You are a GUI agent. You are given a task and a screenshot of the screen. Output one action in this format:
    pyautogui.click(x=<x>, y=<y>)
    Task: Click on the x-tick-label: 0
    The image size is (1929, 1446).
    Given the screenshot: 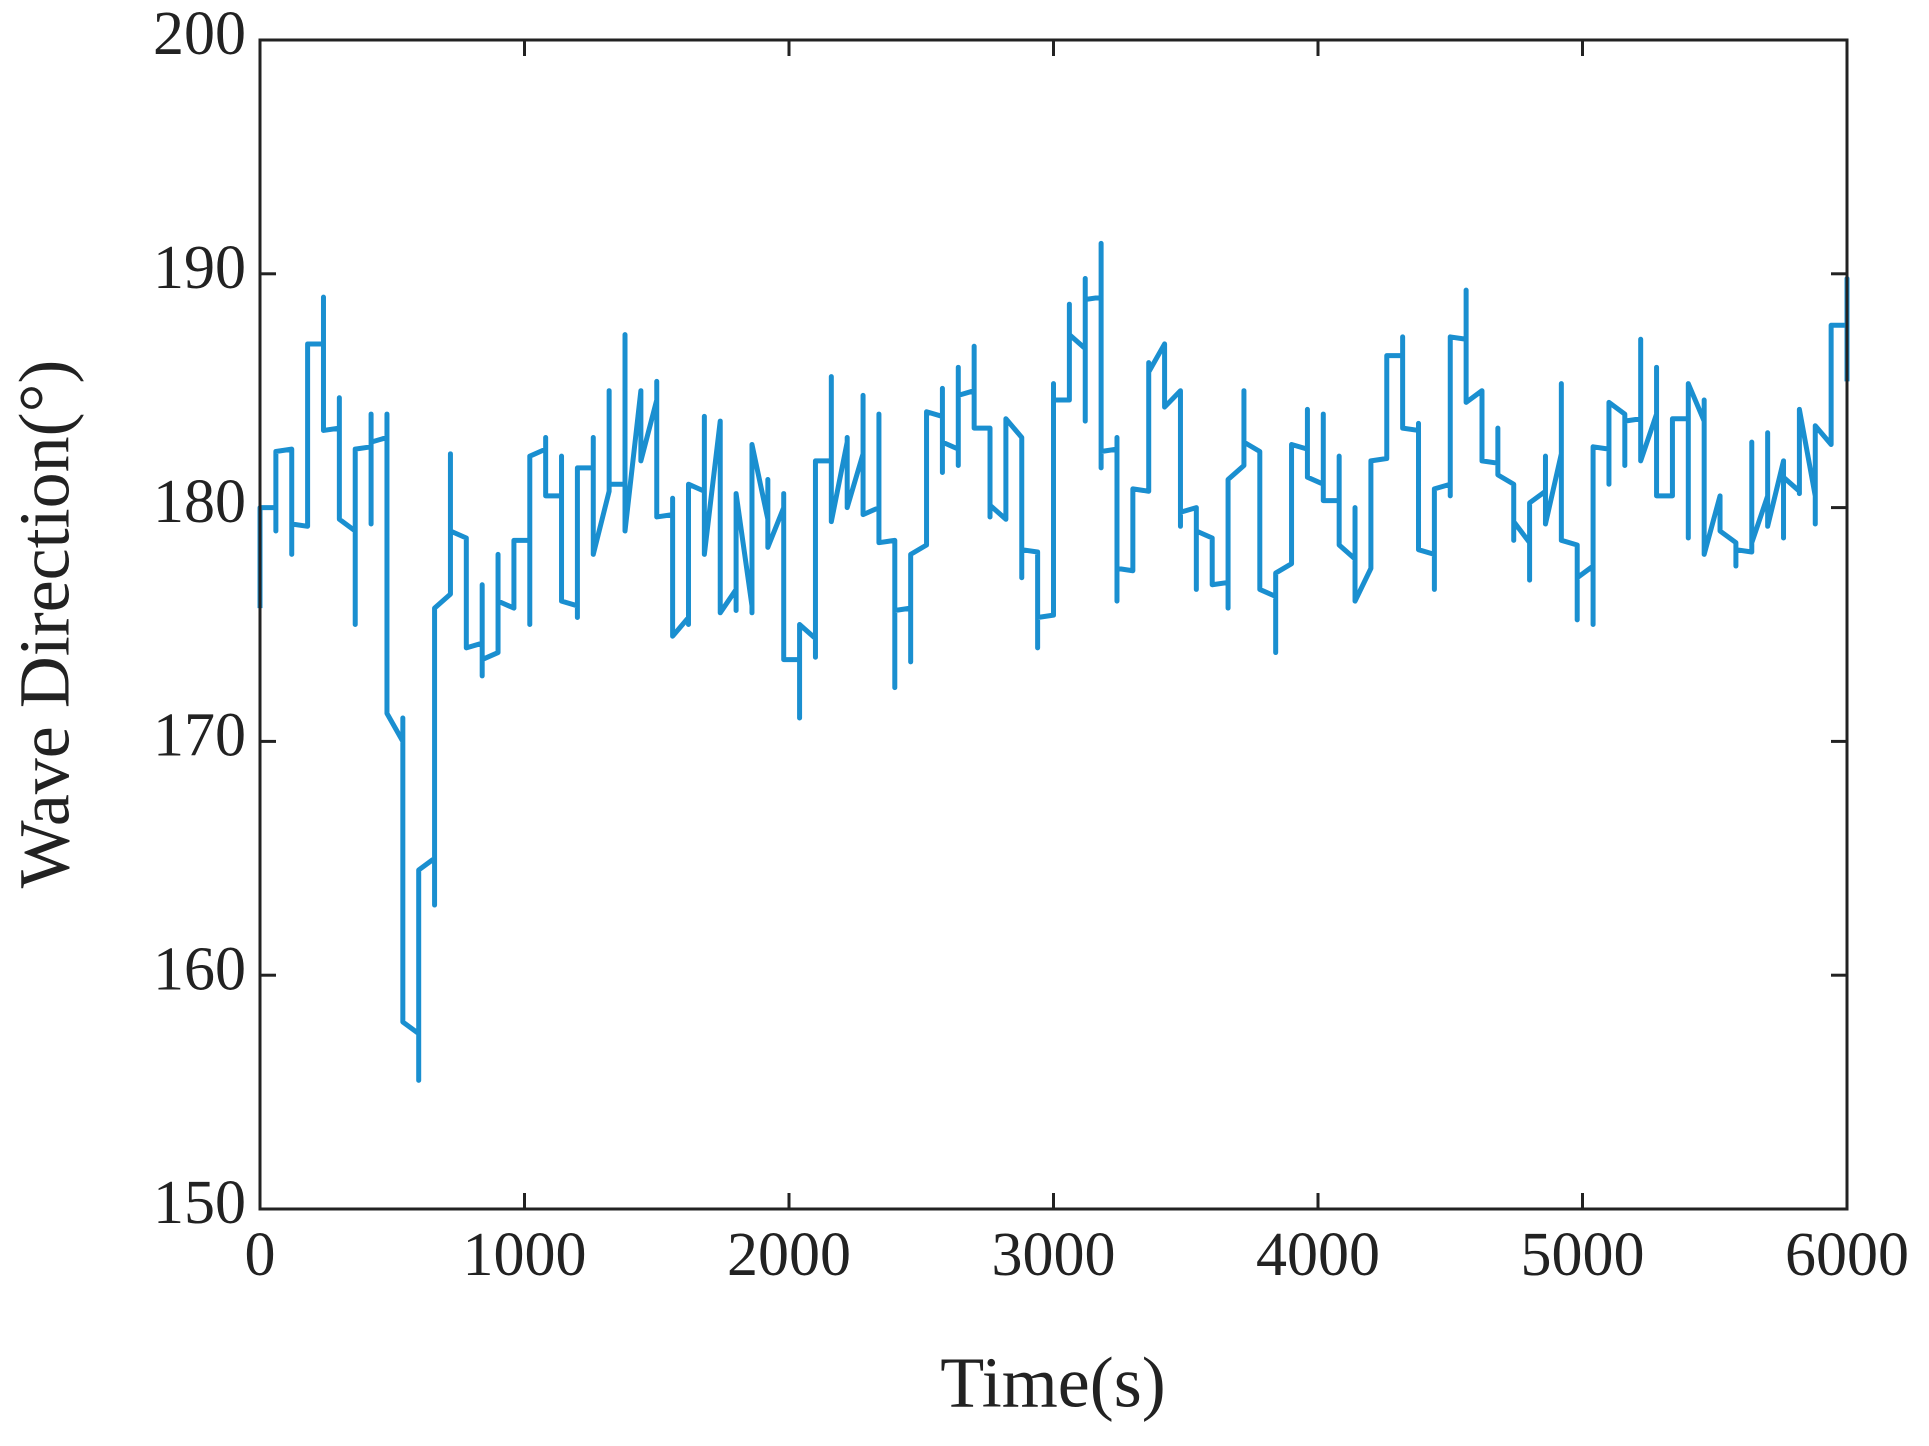 What is the action you would take?
    pyautogui.click(x=260, y=1255)
    